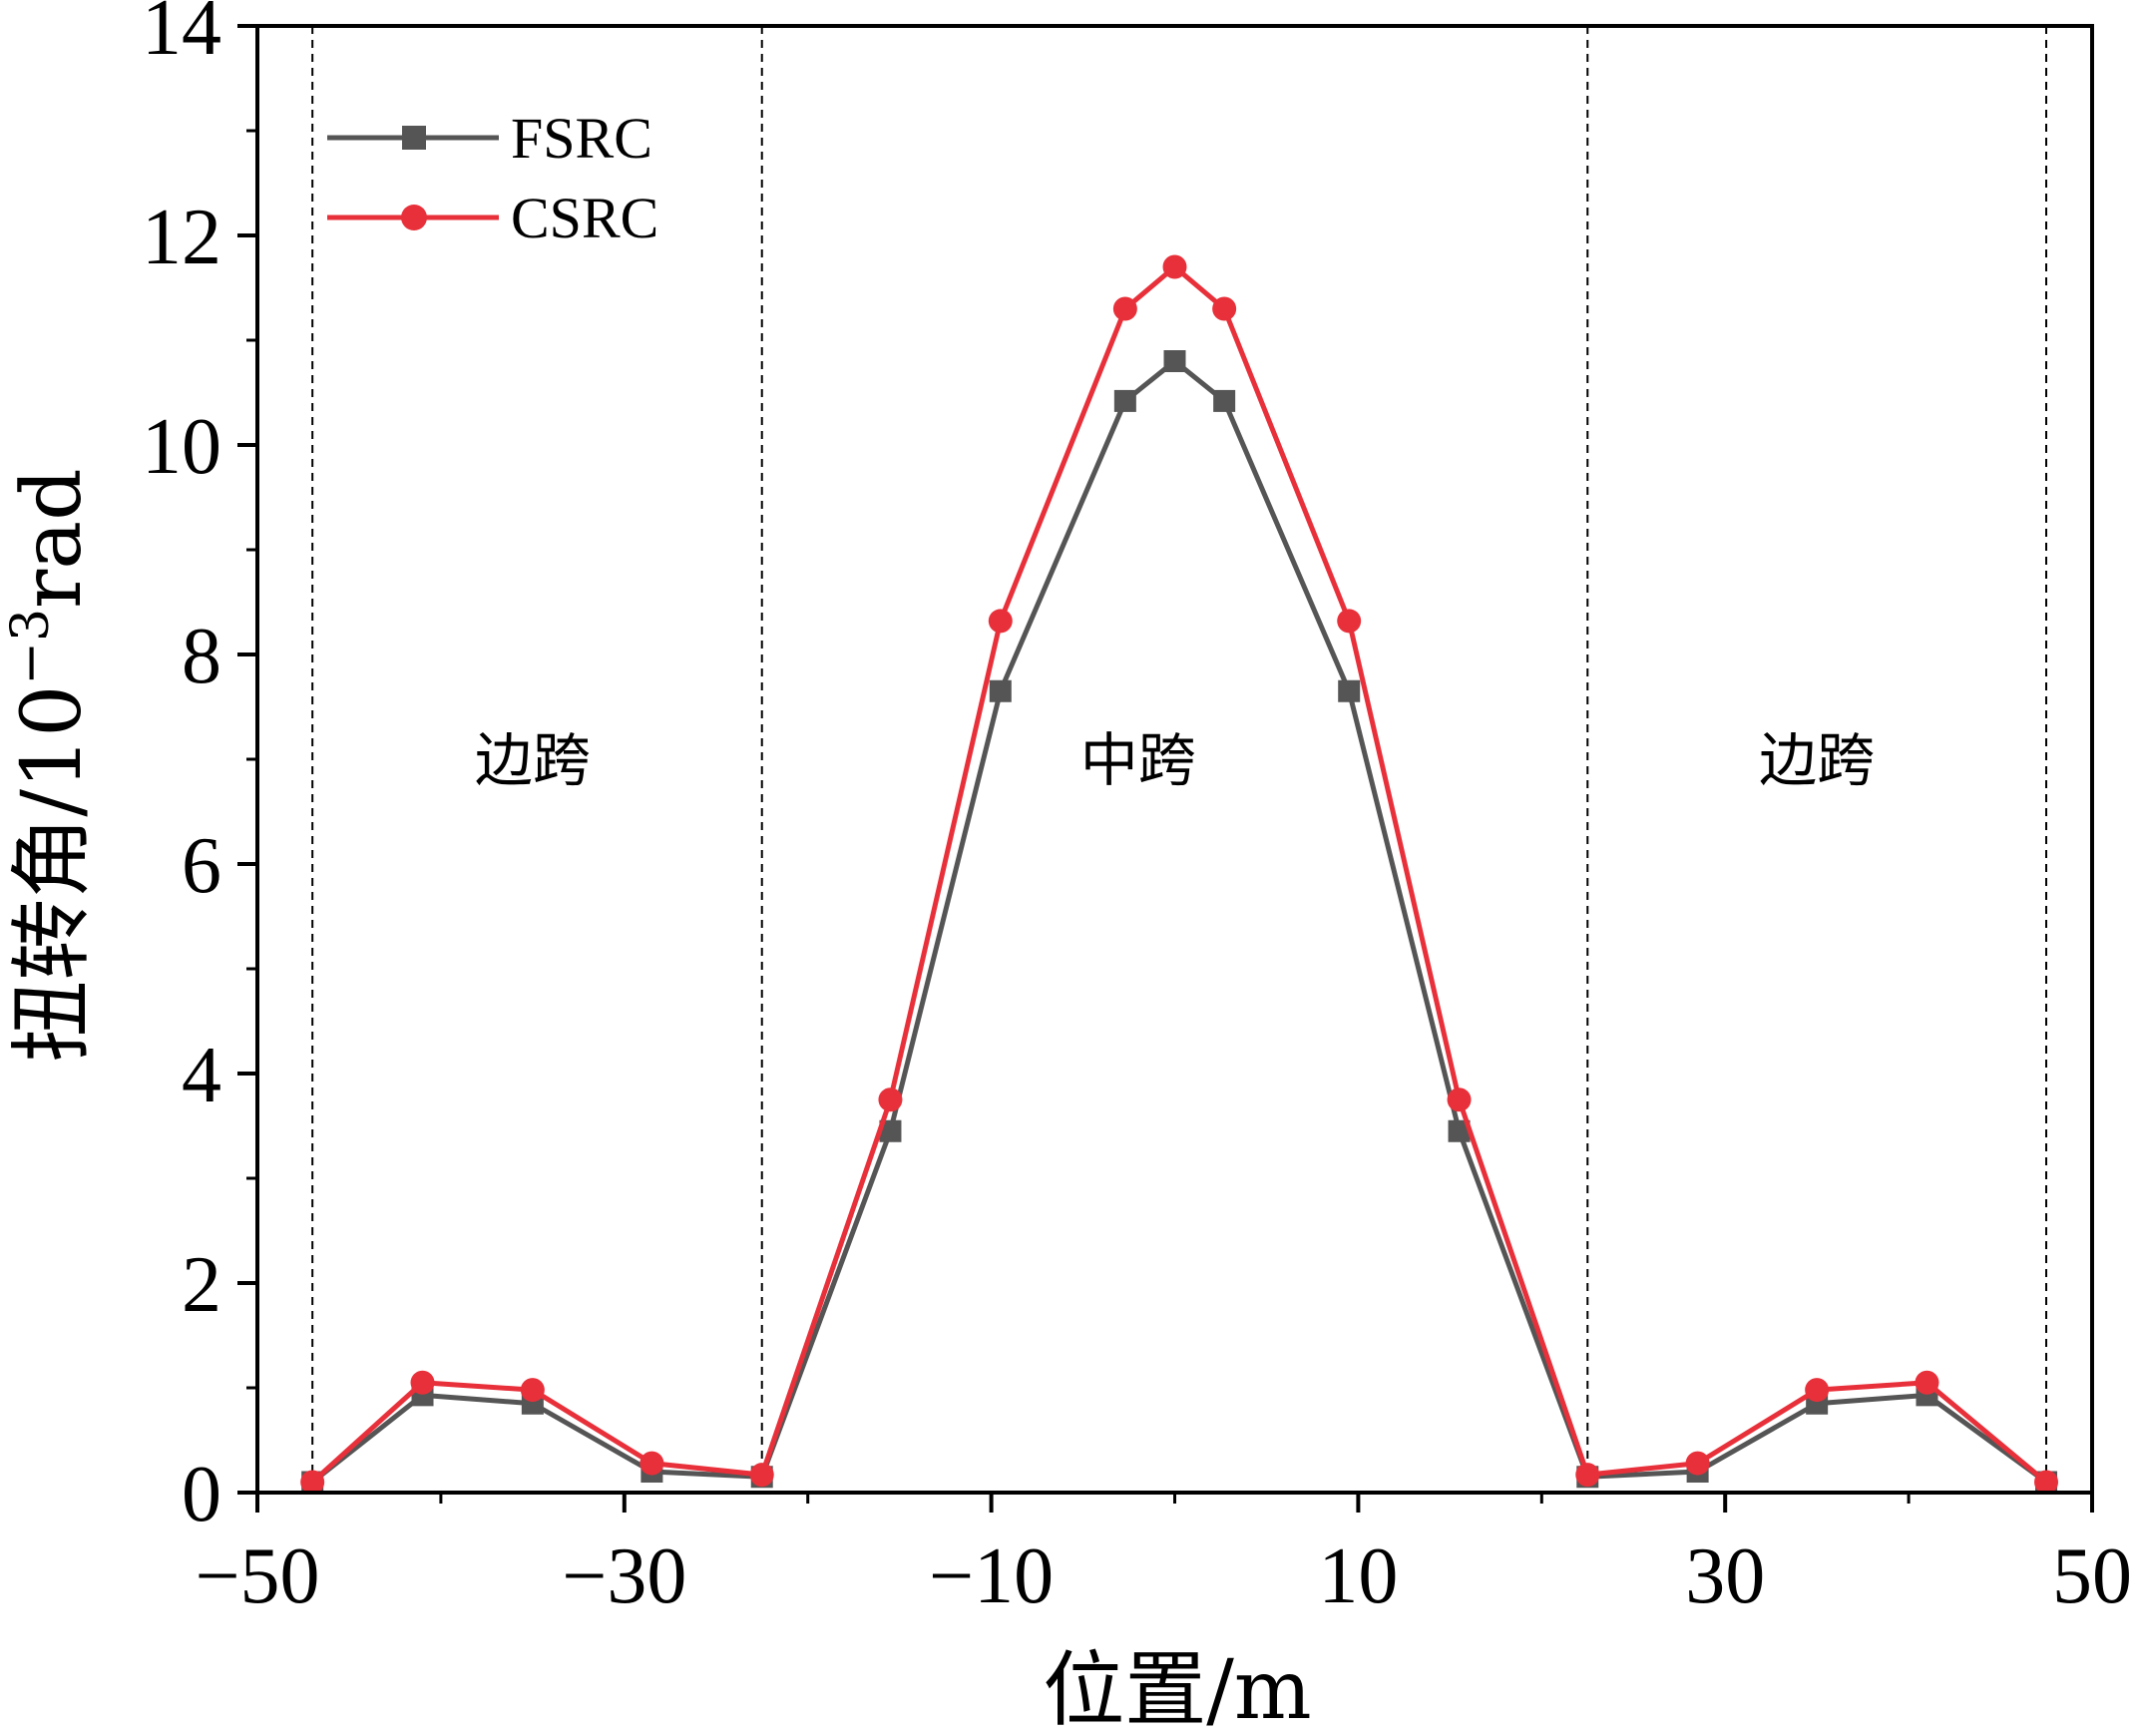  I want to click on y-tick-label: 4, so click(202, 1075).